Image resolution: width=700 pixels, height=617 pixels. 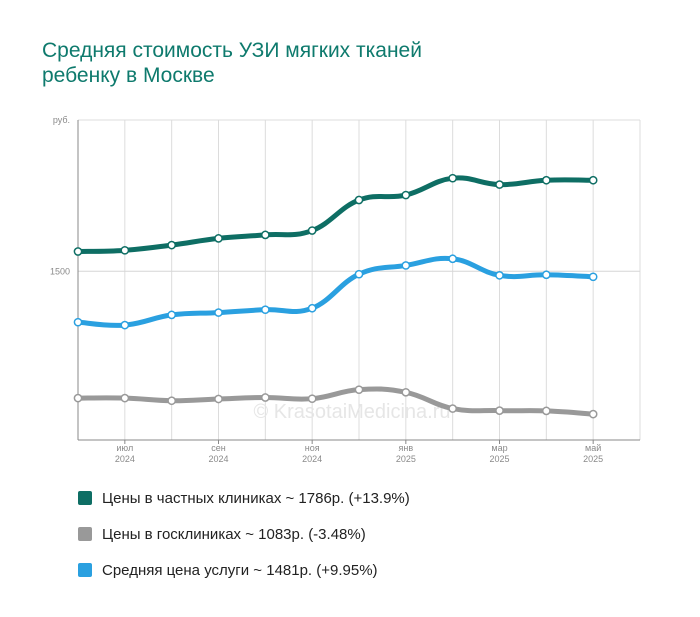 What do you see at coordinates (232, 50) in the screenshot?
I see `chart-title-line-1: Средняя стоимость УЗИ мягких тканей` at bounding box center [232, 50].